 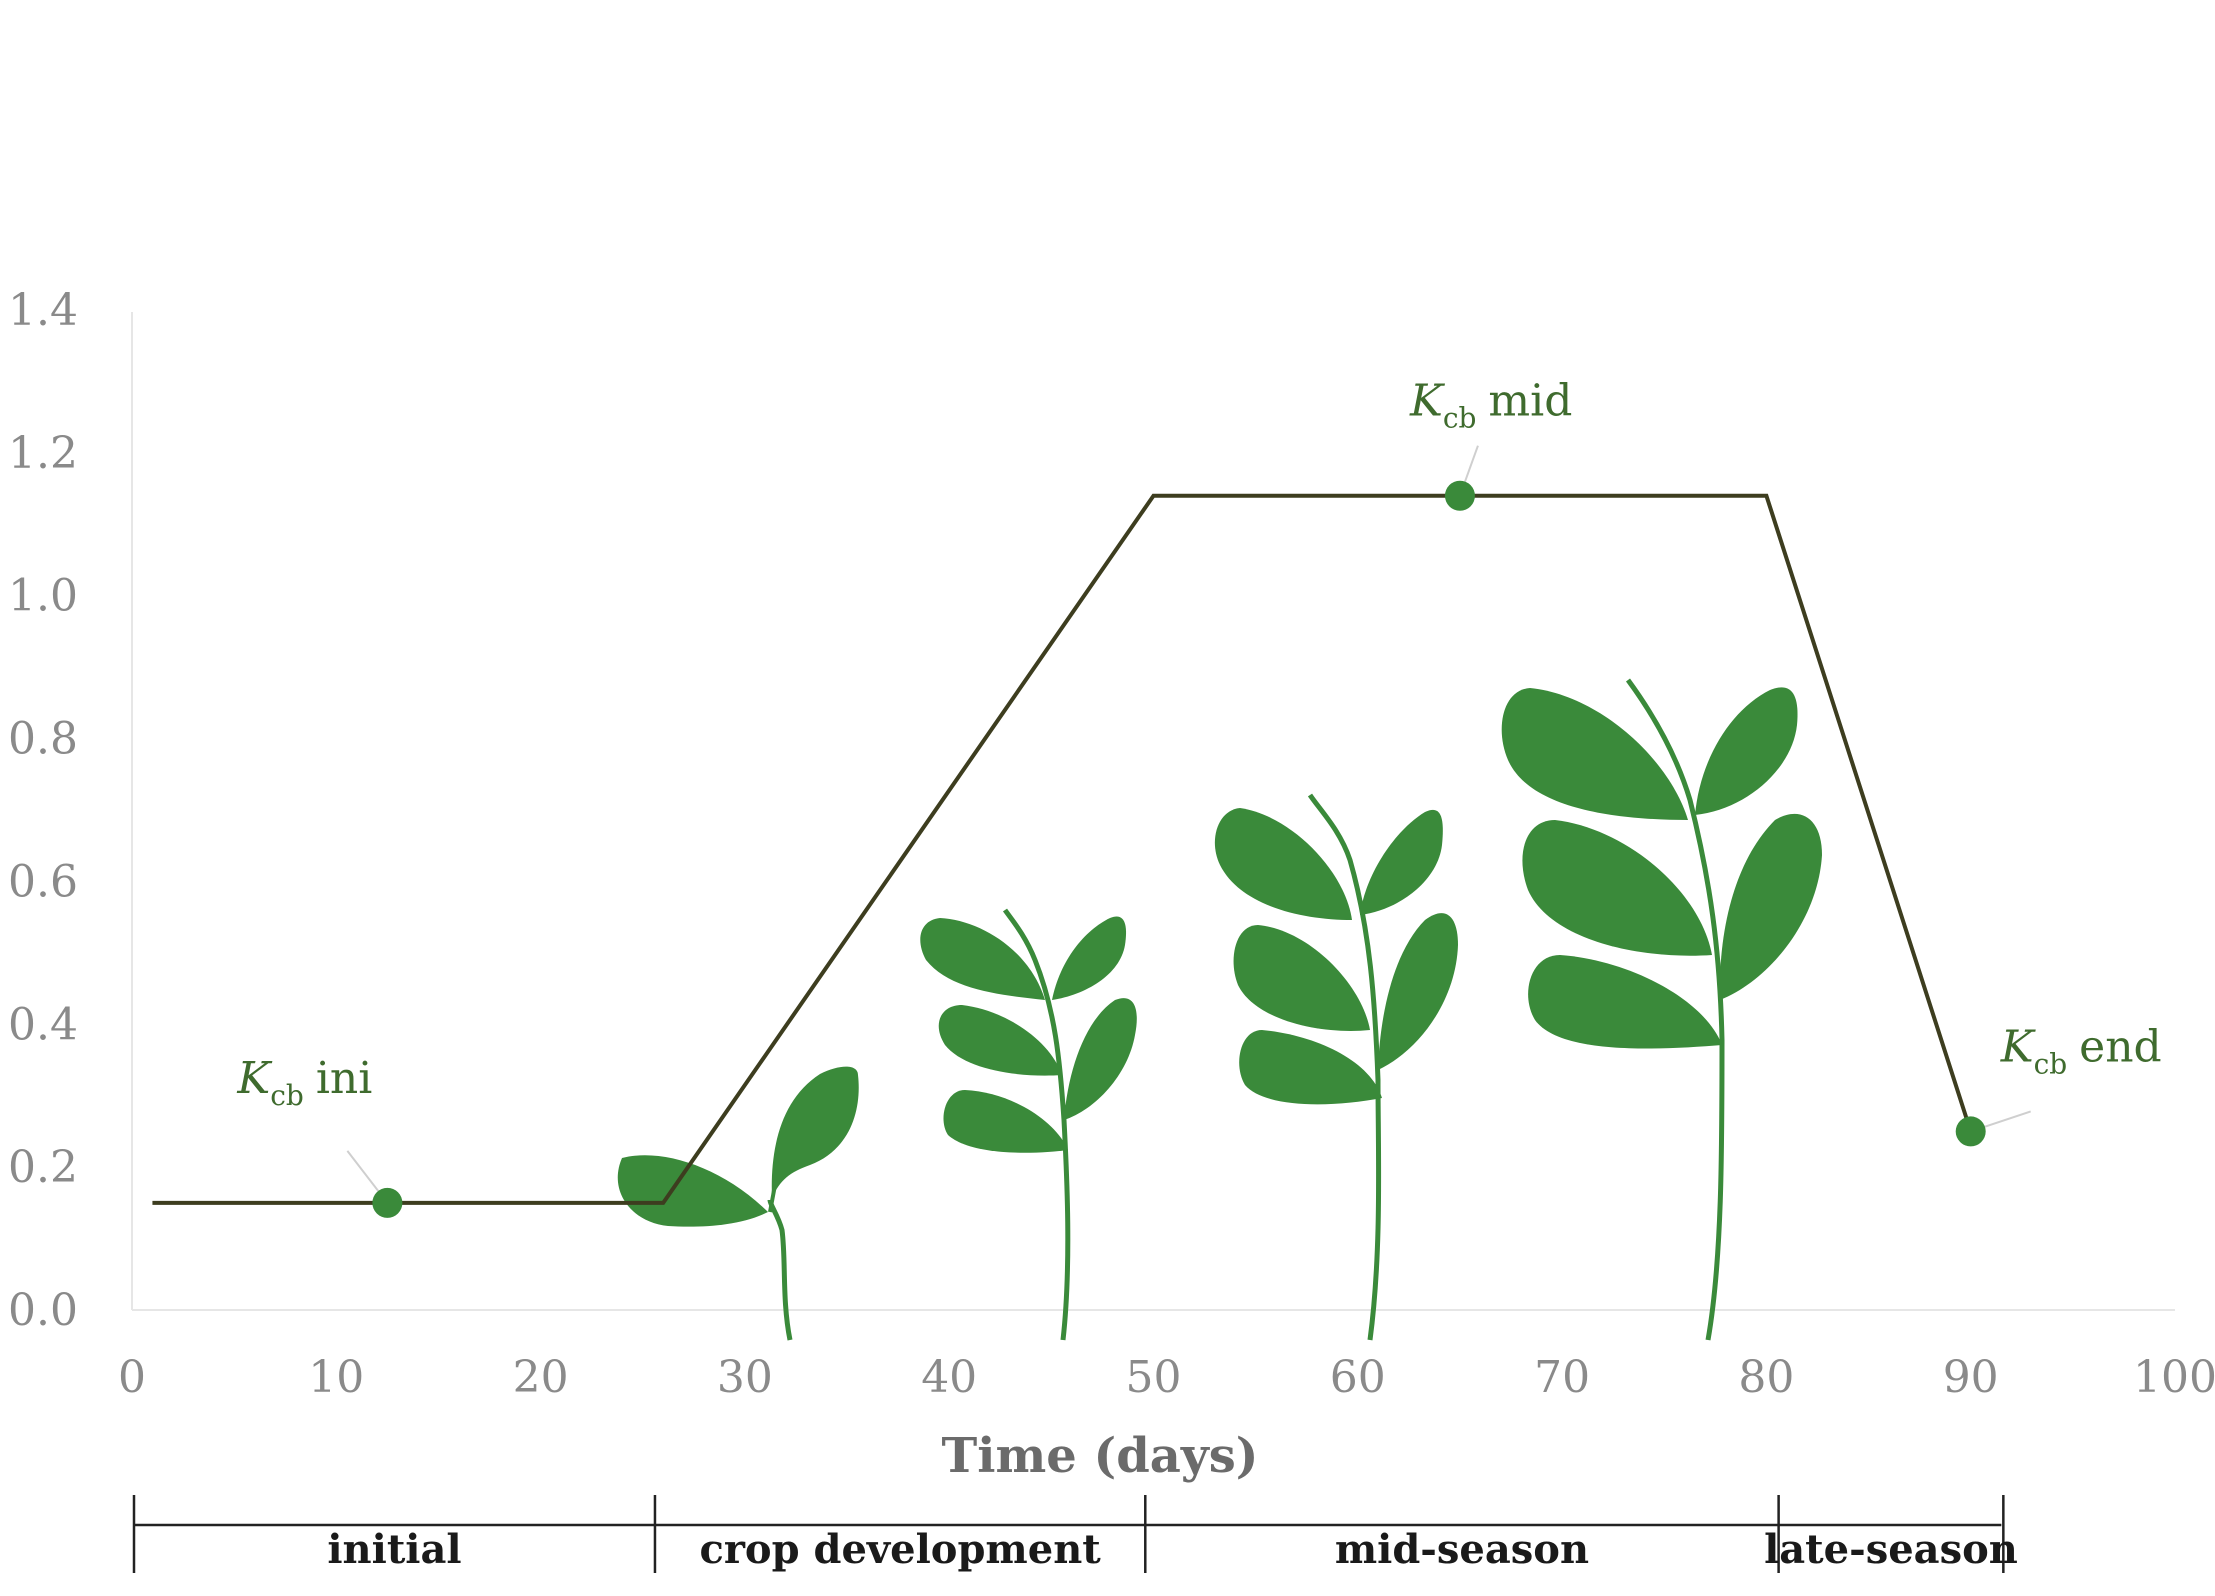 What do you see at coordinates (1154, 1377) in the screenshot?
I see `x-tick-label: 50` at bounding box center [1154, 1377].